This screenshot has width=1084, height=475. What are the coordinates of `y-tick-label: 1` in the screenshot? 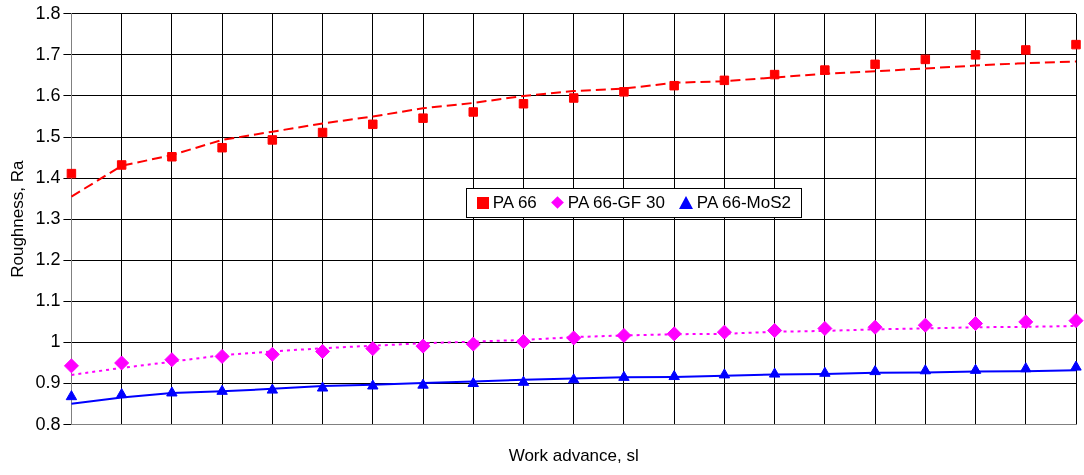 It's located at (55, 341).